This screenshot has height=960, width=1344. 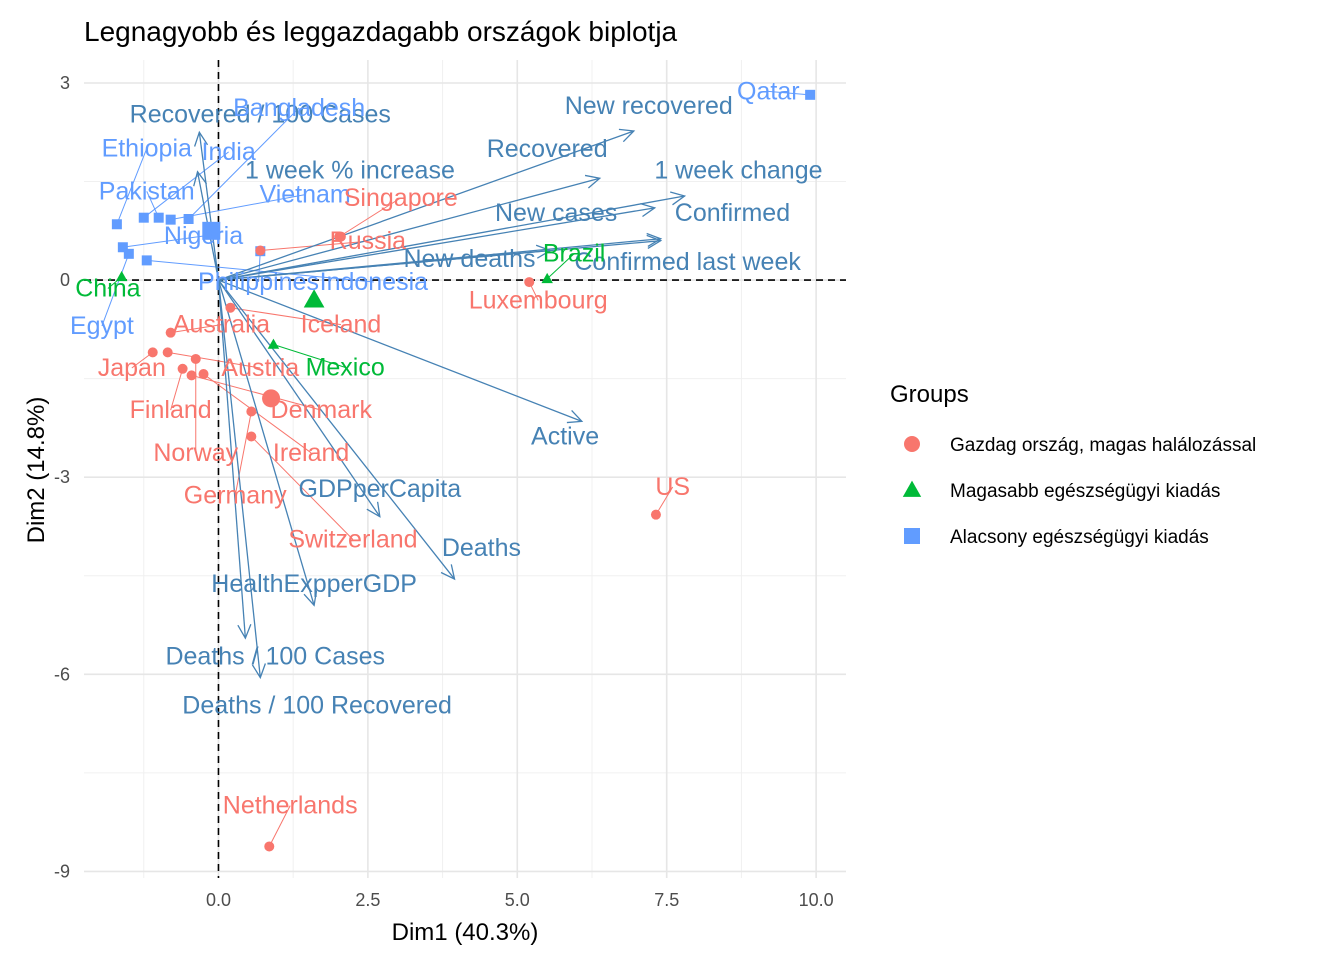 I want to click on point-label: Germany, so click(x=235, y=495).